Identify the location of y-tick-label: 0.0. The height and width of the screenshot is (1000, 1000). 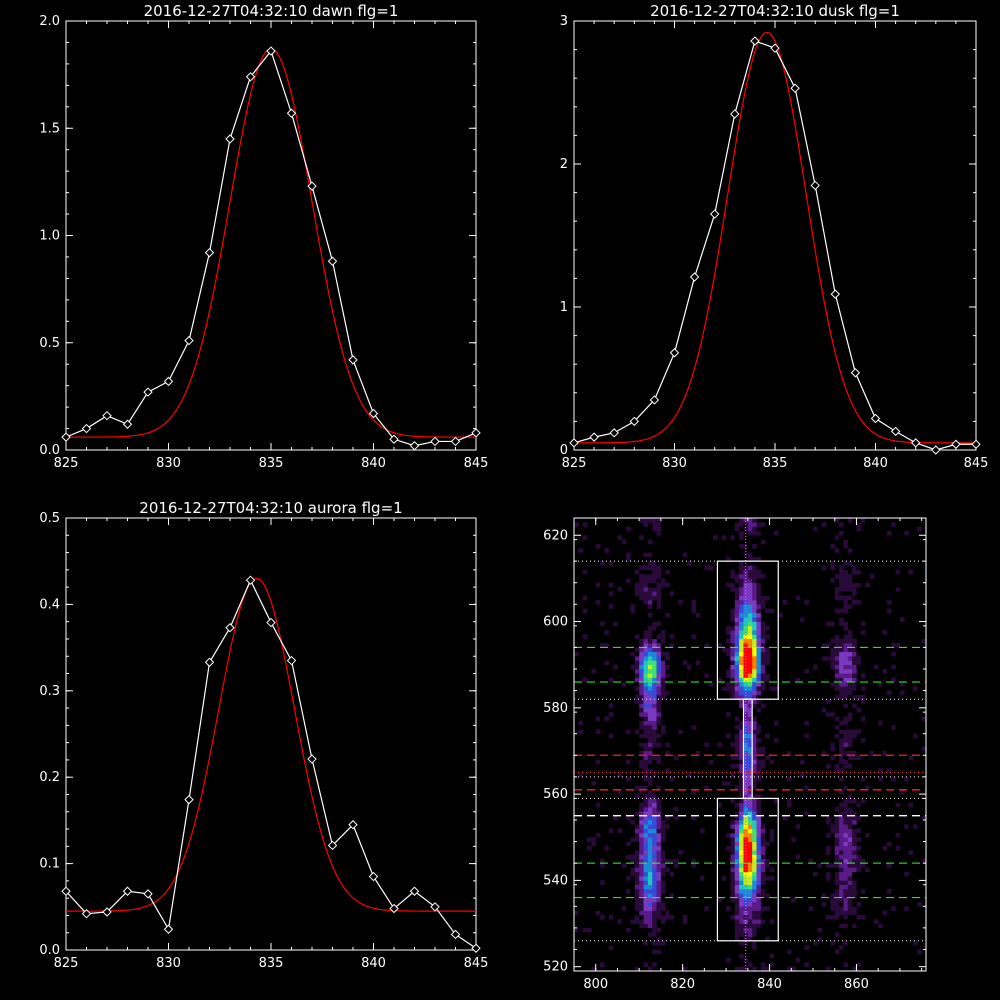
(49, 450).